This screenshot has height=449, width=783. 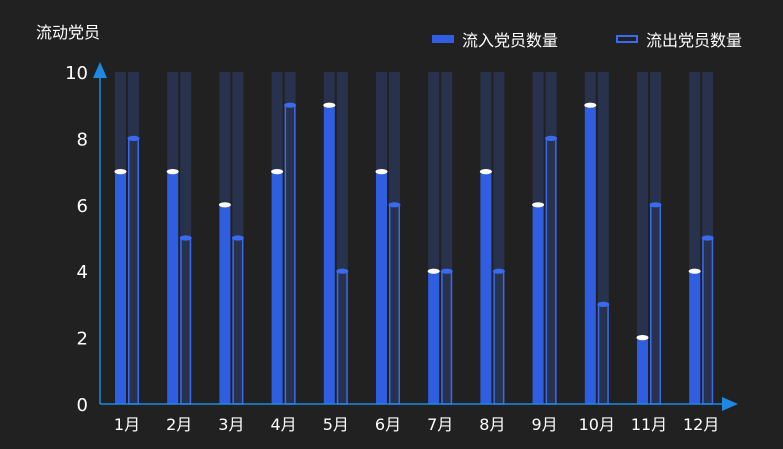 I want to click on legend-item-outflow: 流出党员数量, so click(x=679, y=39).